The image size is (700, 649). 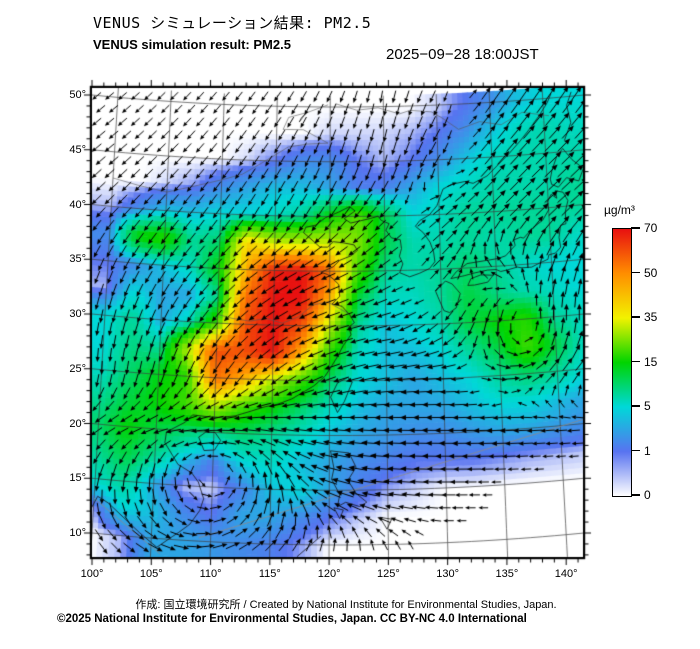 I want to click on page-title-japanese: VENUS シミュレーション結果: PM2.5, so click(x=232, y=23).